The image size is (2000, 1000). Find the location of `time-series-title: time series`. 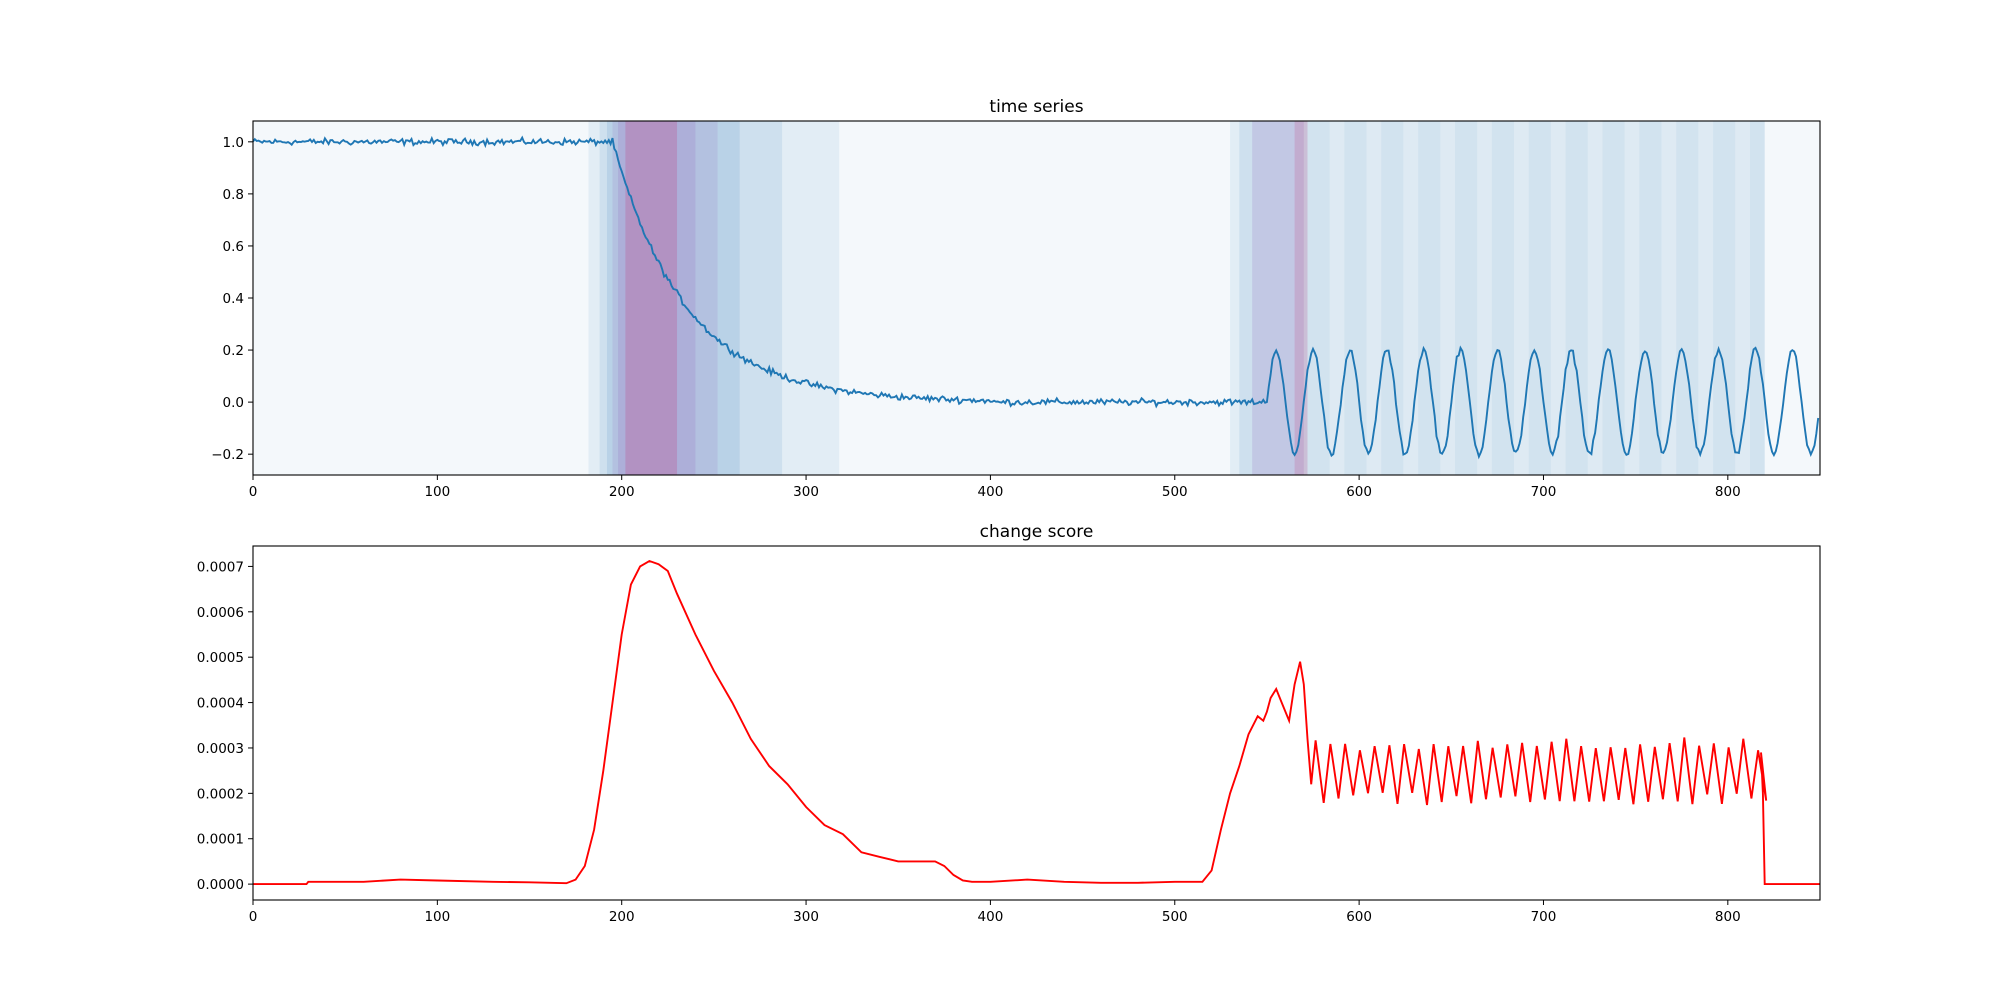

time-series-title: time series is located at coordinates (1036, 107).